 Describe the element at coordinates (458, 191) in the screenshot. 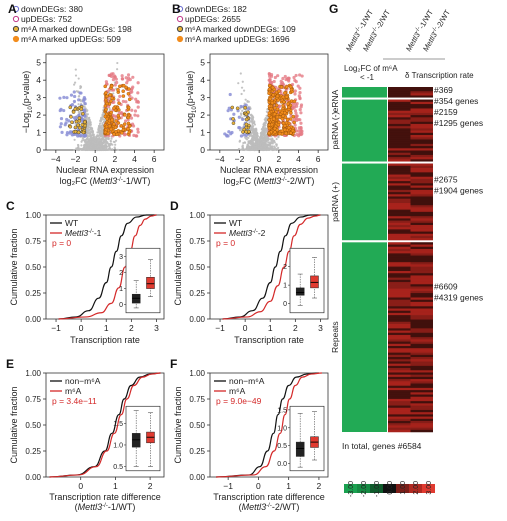

I see `group-genes: #1904 genes` at that location.